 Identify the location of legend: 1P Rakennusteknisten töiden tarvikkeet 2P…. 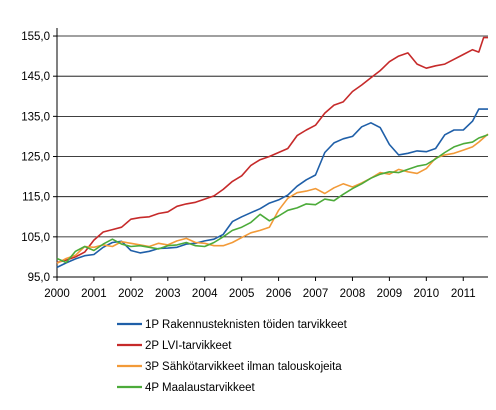
(232, 356).